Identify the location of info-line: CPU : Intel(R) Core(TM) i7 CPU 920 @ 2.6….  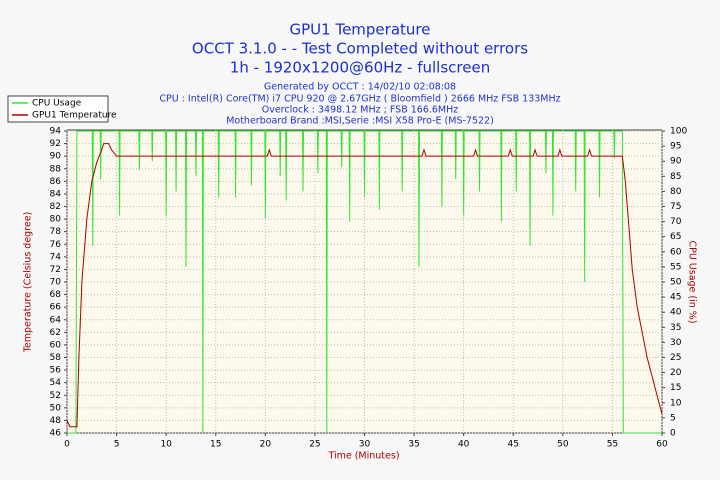
(359, 99).